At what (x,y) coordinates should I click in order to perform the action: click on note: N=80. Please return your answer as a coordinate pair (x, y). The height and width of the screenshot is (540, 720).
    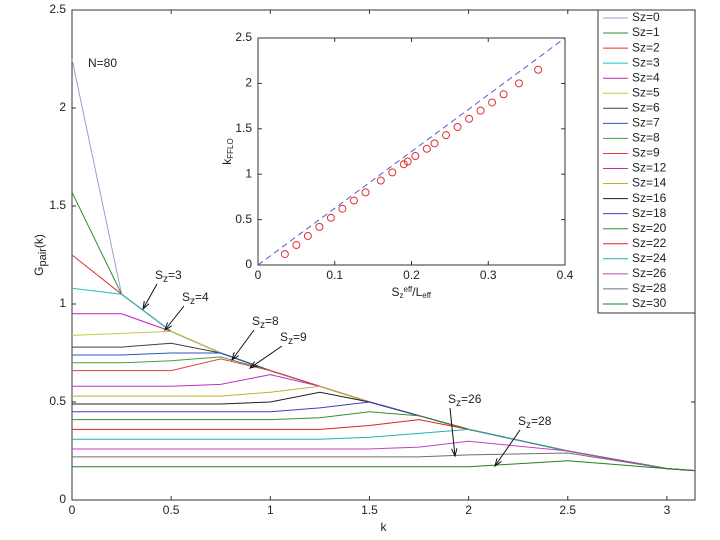
    Looking at the image, I should click on (102, 63).